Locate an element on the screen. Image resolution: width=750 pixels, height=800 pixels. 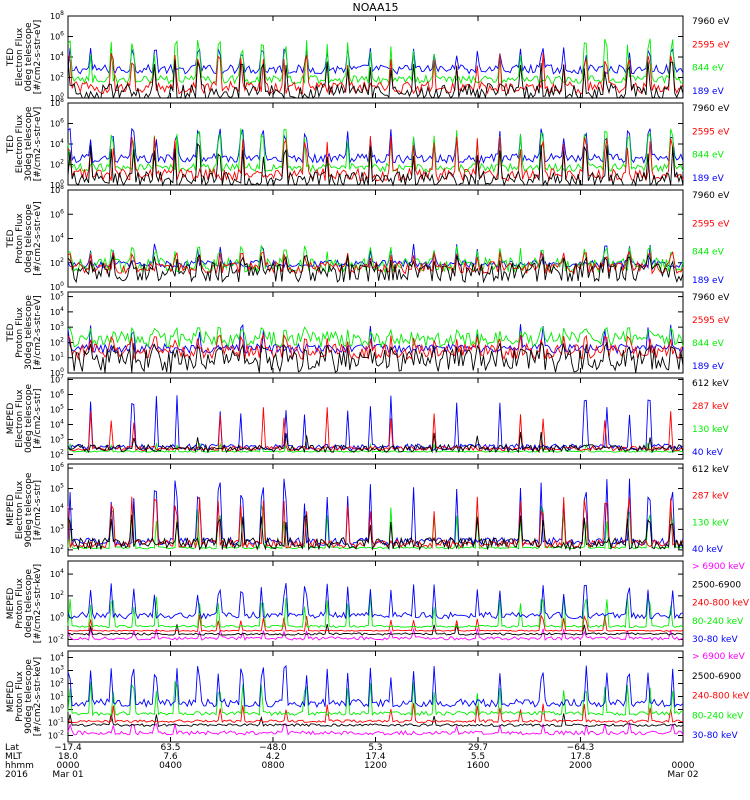
x-tick-label: 2000 is located at coordinates (580, 766).